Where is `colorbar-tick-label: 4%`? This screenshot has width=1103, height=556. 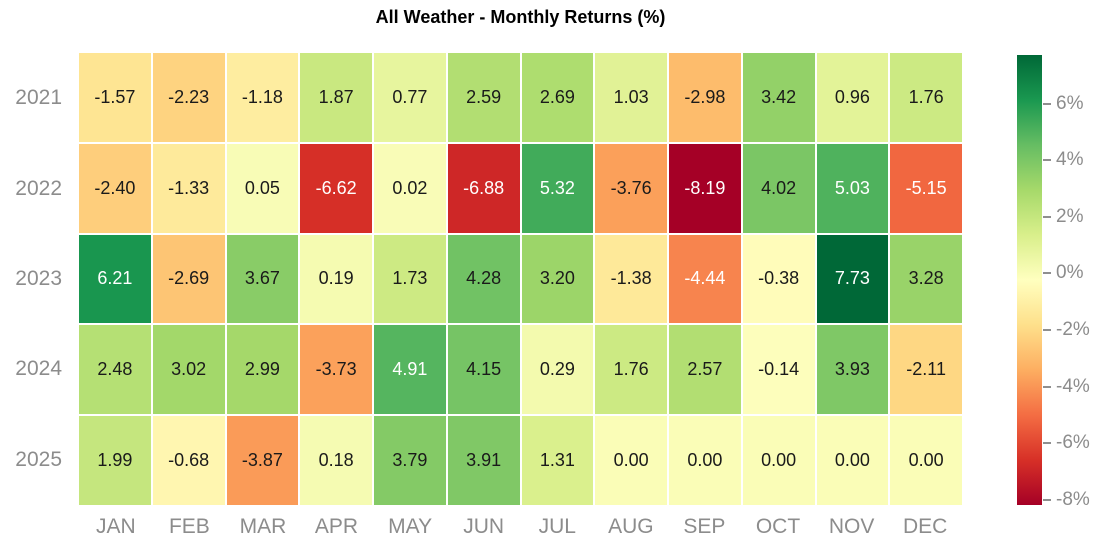
colorbar-tick-label: 4% is located at coordinates (1070, 160).